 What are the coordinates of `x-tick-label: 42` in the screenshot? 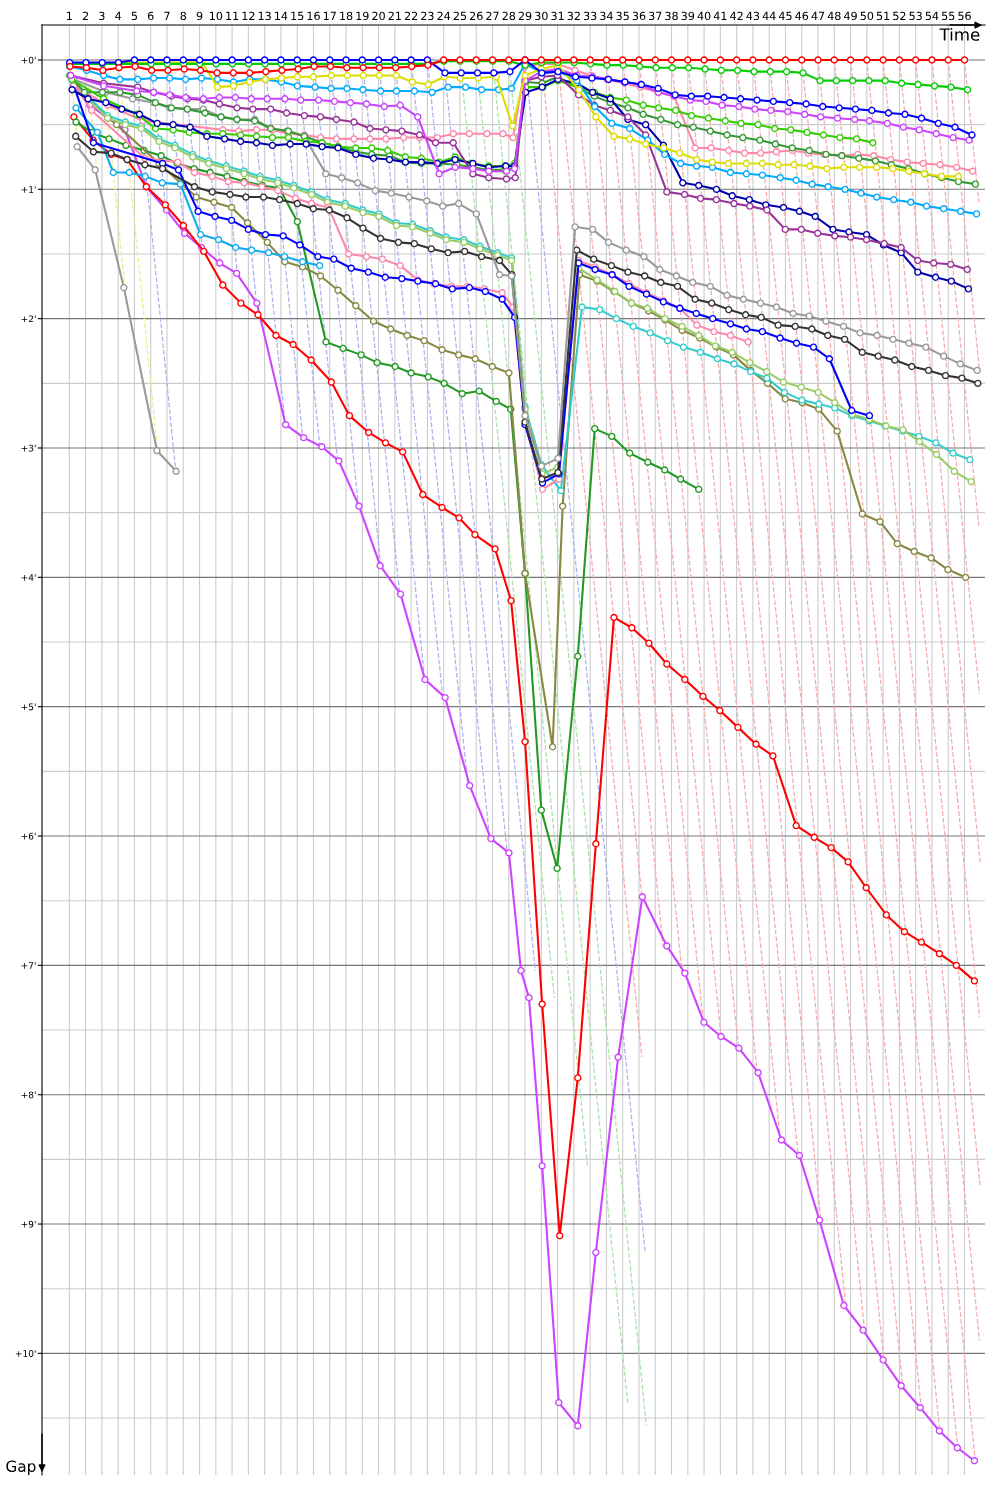 It's located at (736, 15).